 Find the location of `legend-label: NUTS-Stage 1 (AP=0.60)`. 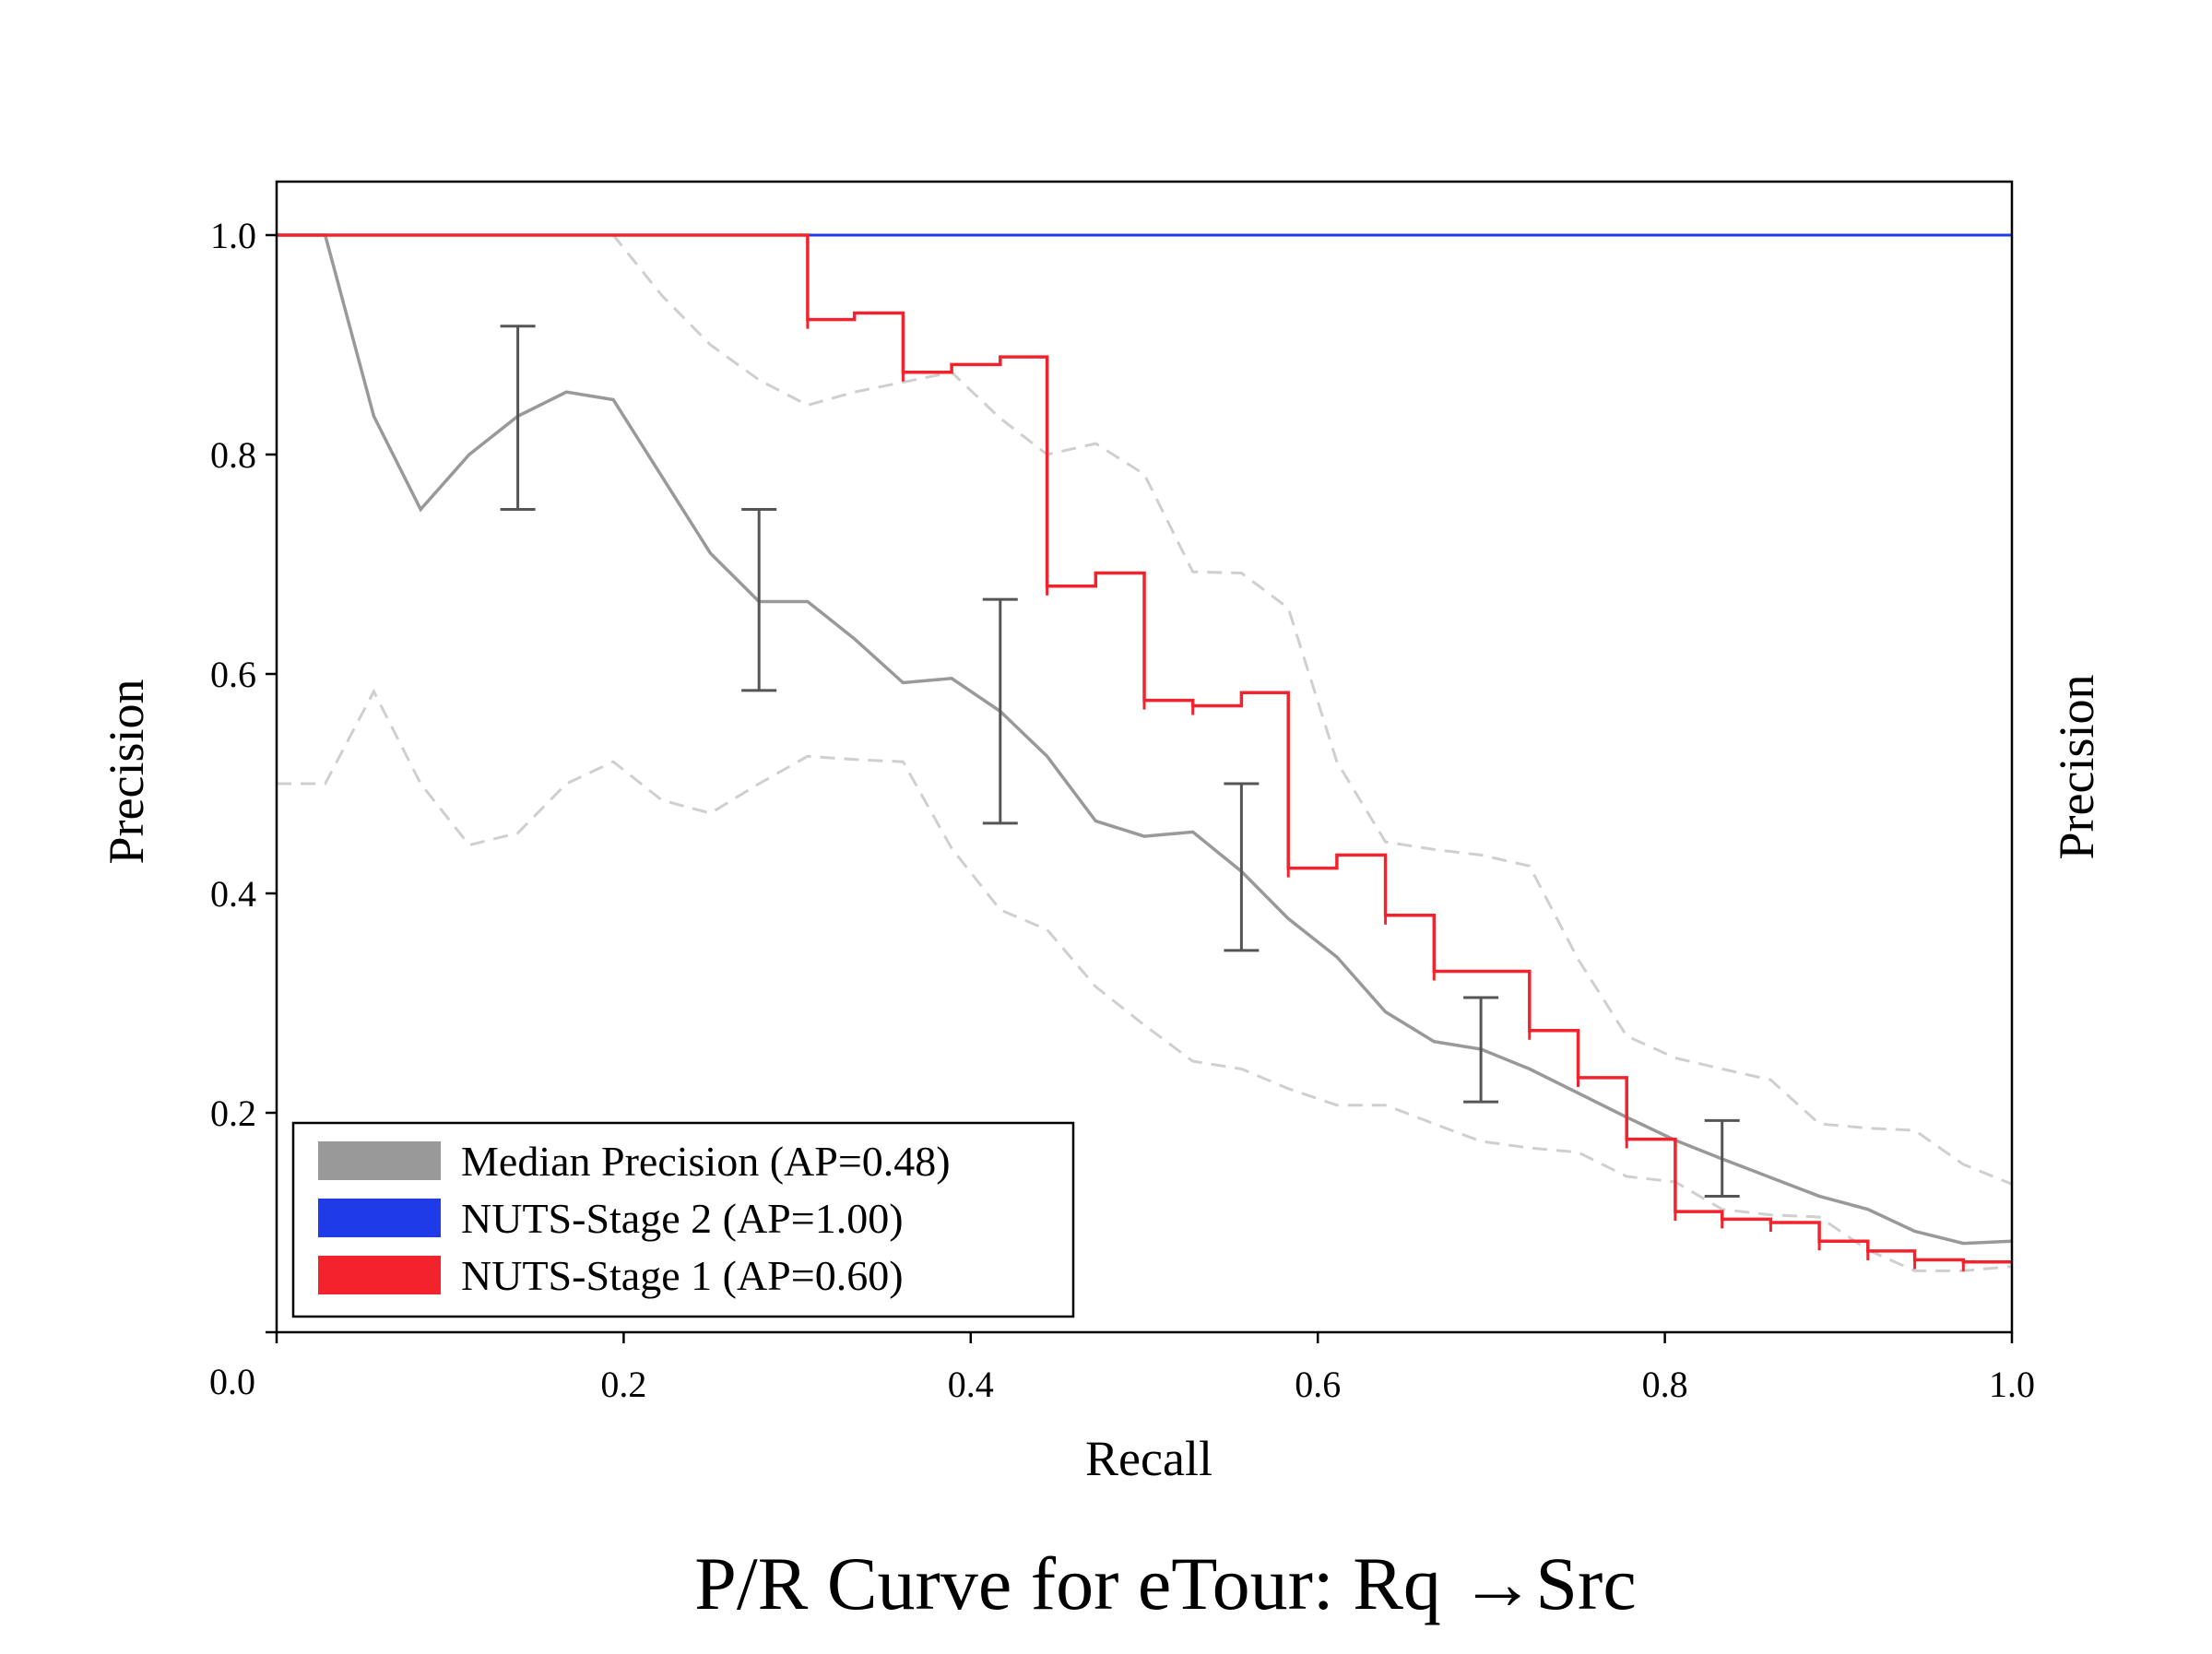

legend-label: NUTS-Stage 1 (AP=0.60) is located at coordinates (683, 1275).